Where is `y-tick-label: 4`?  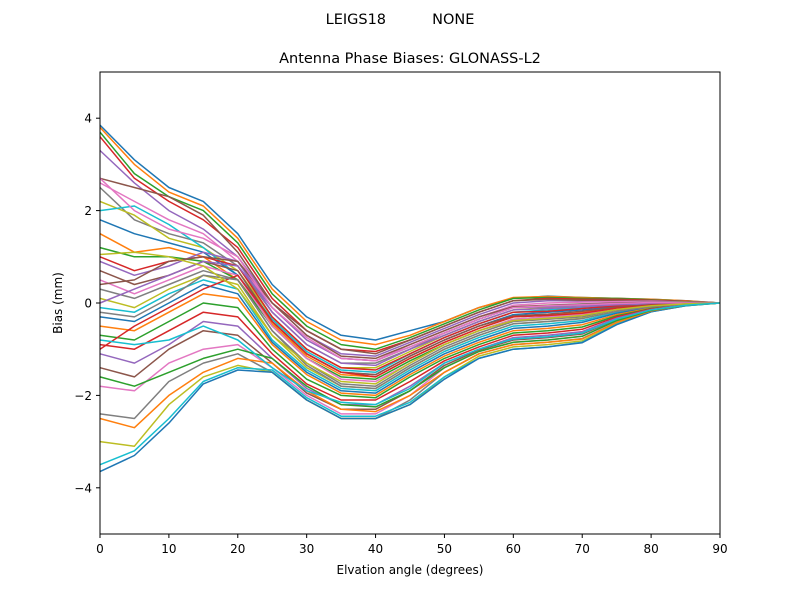
y-tick-label: 4 is located at coordinates (88, 119).